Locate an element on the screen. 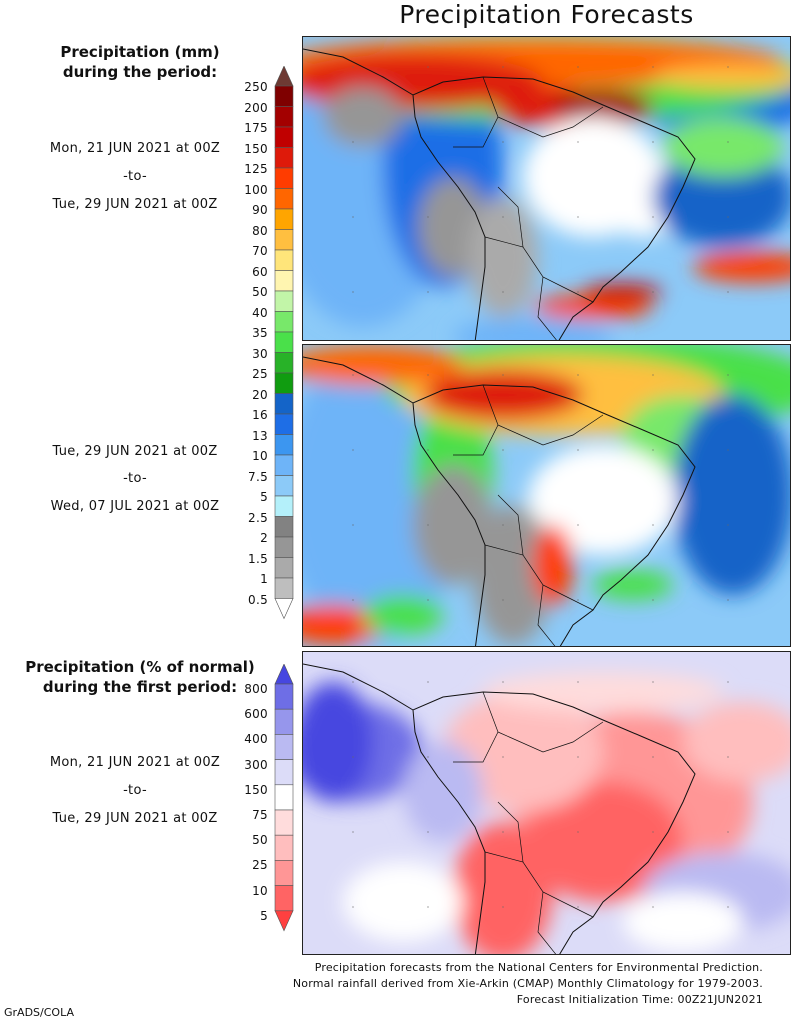 This screenshot has width=791, height=1024. period1-to: Tue, 29 JUN 2021 at 00Z is located at coordinates (135, 204).